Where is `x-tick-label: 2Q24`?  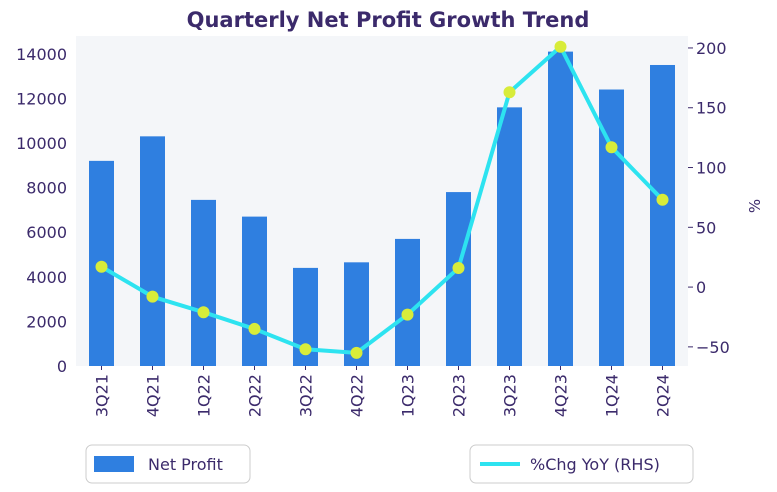 x-tick-label: 2Q24 is located at coordinates (663, 395).